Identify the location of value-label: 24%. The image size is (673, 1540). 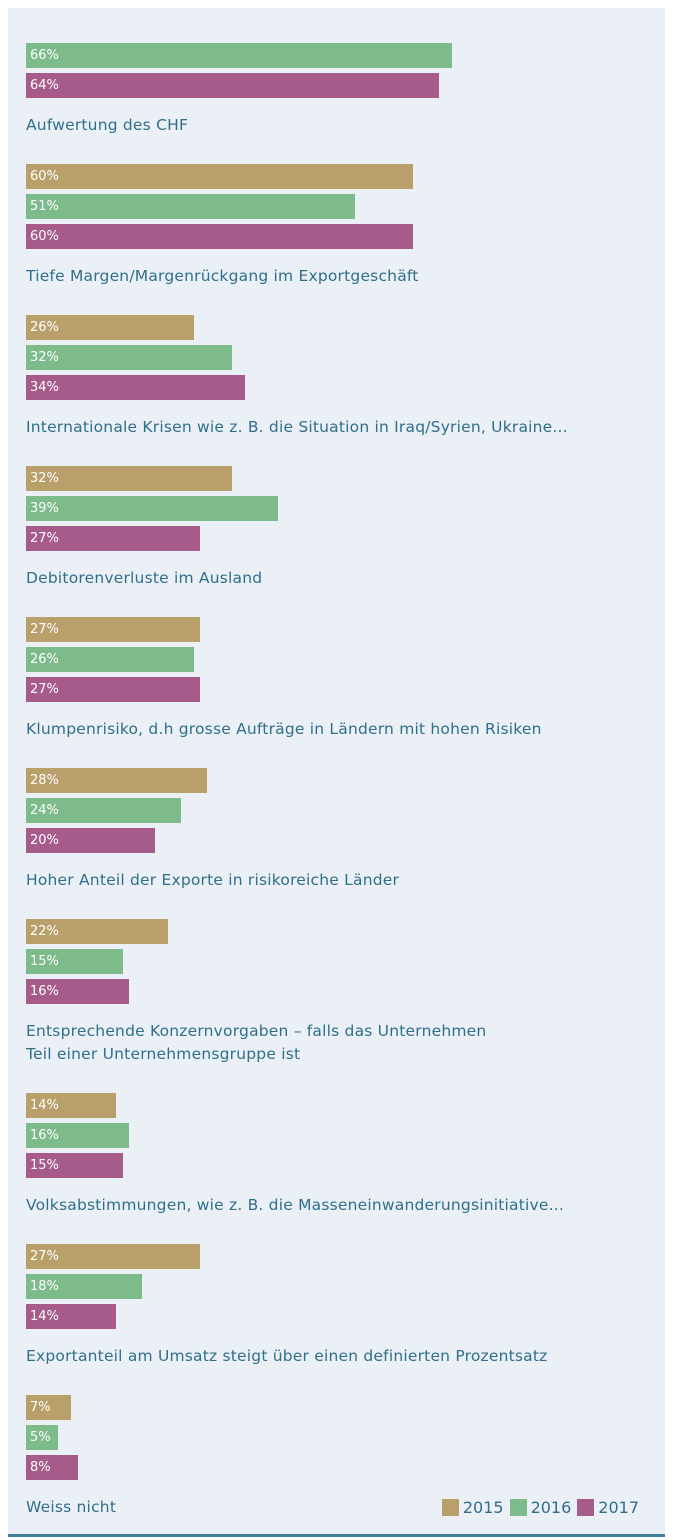
(44, 810).